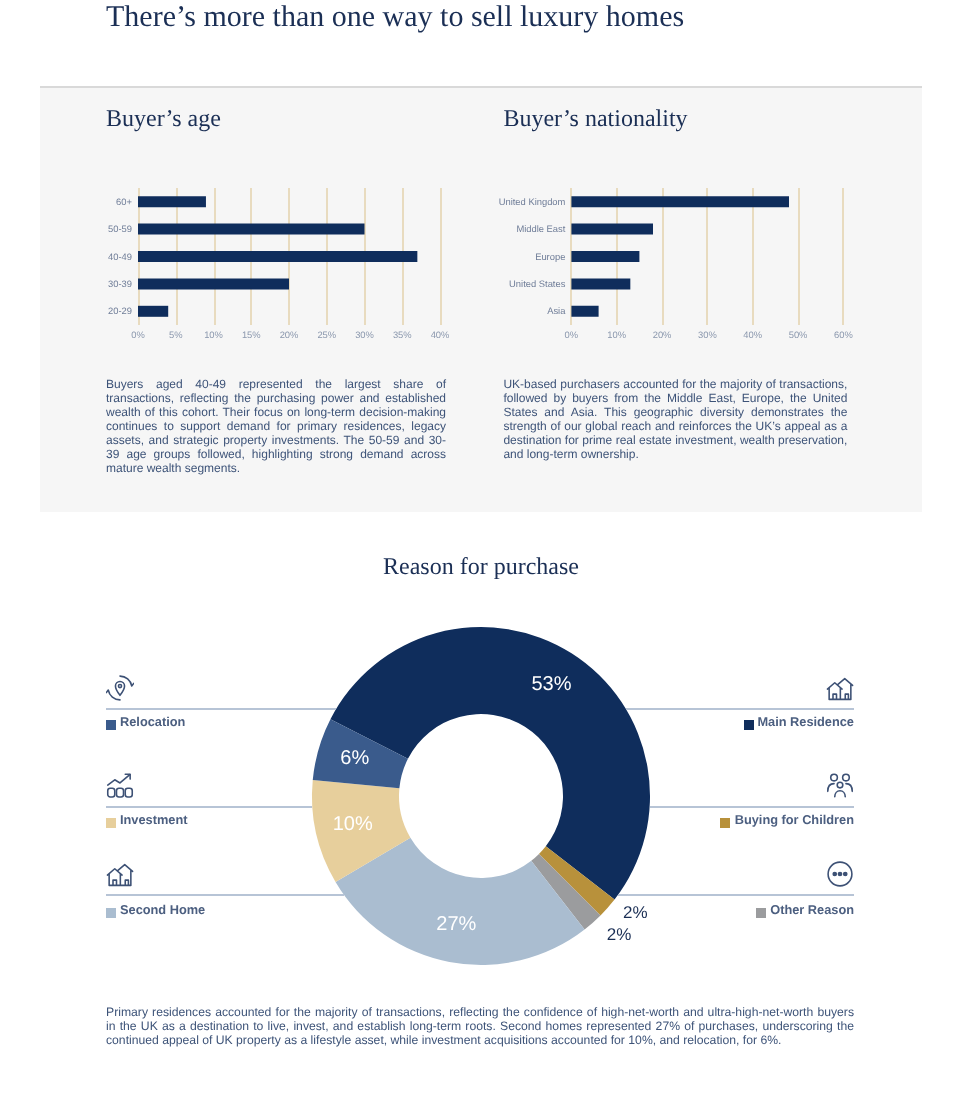 This screenshot has width=962, height=1102. I want to click on chart-title: Buyer’s nationality, so click(595, 118).